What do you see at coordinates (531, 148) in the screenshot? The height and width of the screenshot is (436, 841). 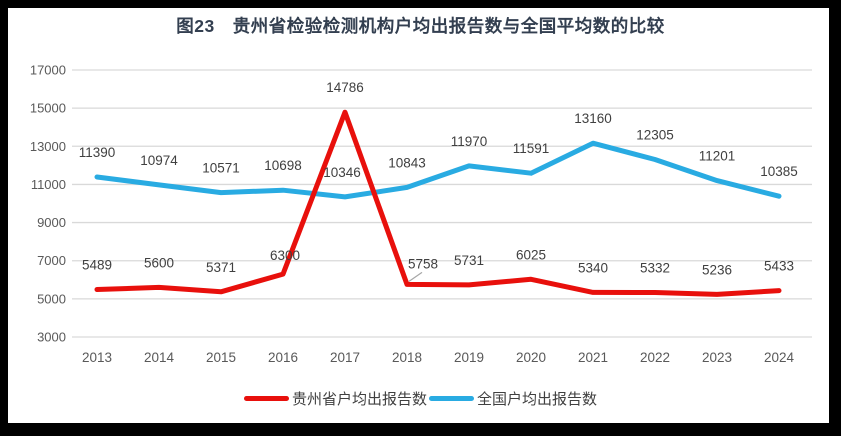 I see `data-label: 11591` at bounding box center [531, 148].